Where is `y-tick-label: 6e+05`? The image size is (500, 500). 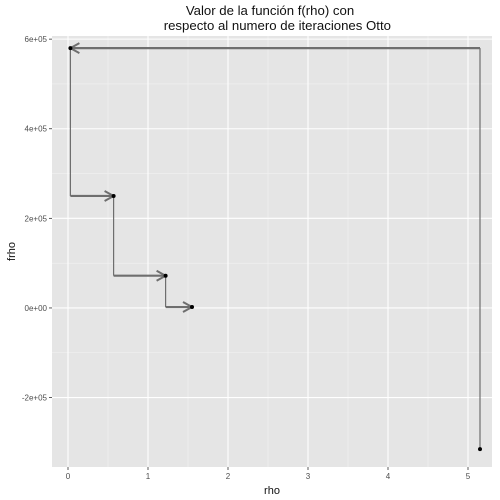
y-tick-label: 6e+05 is located at coordinates (36, 39).